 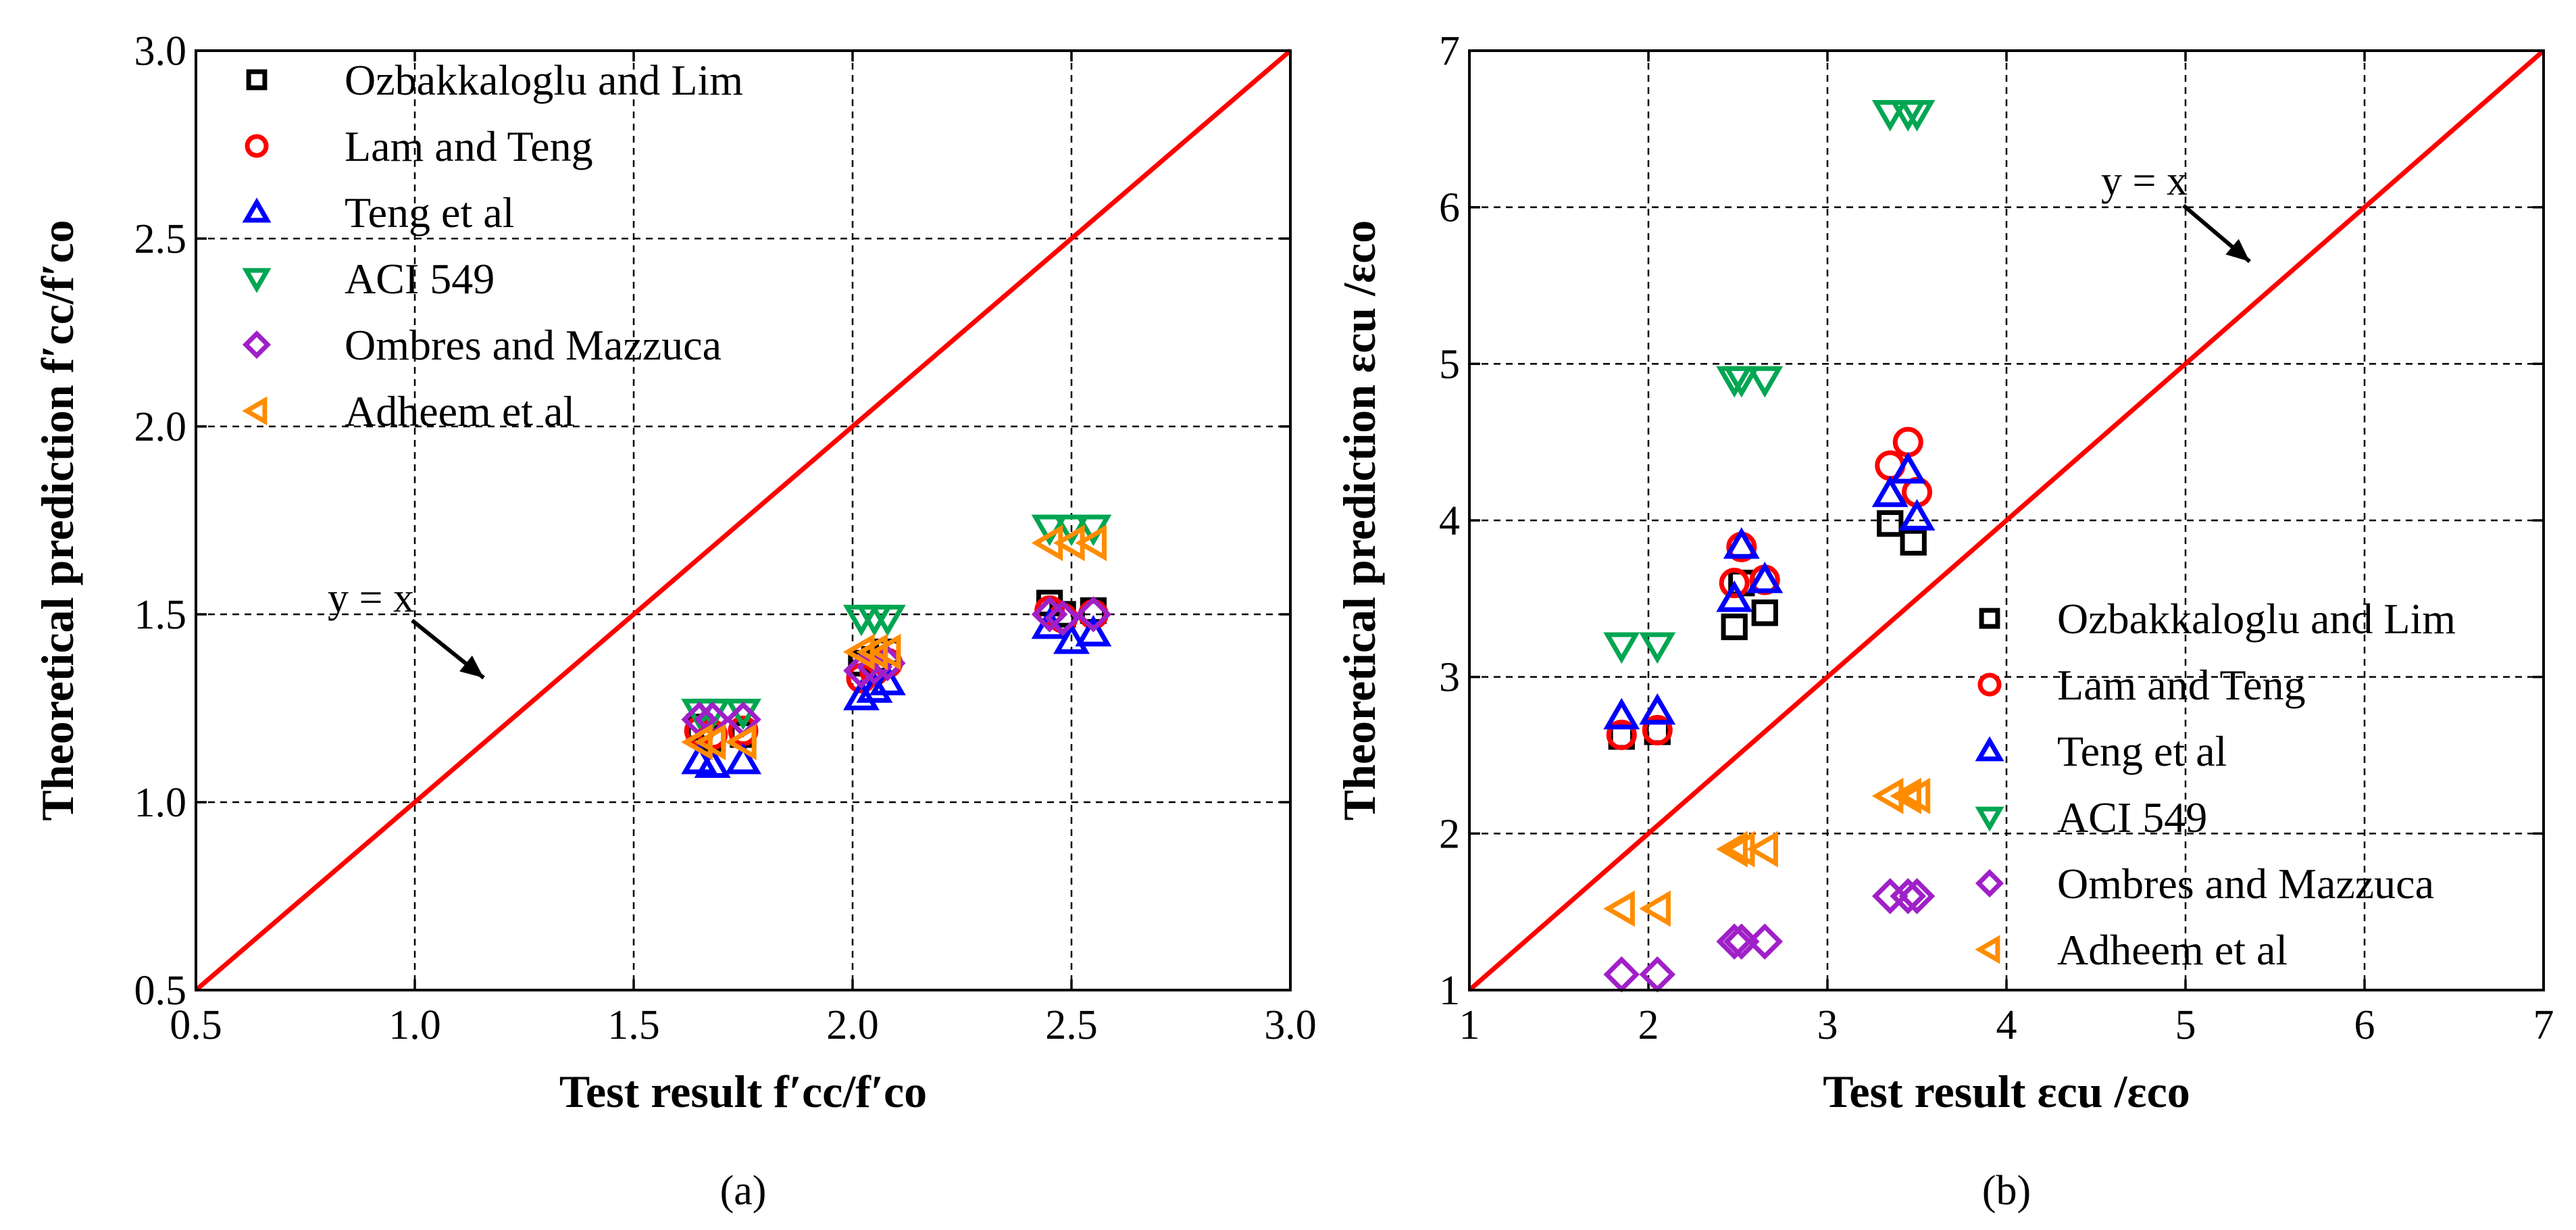 What do you see at coordinates (1648, 1025) in the screenshot?
I see `x-tick-label: 2` at bounding box center [1648, 1025].